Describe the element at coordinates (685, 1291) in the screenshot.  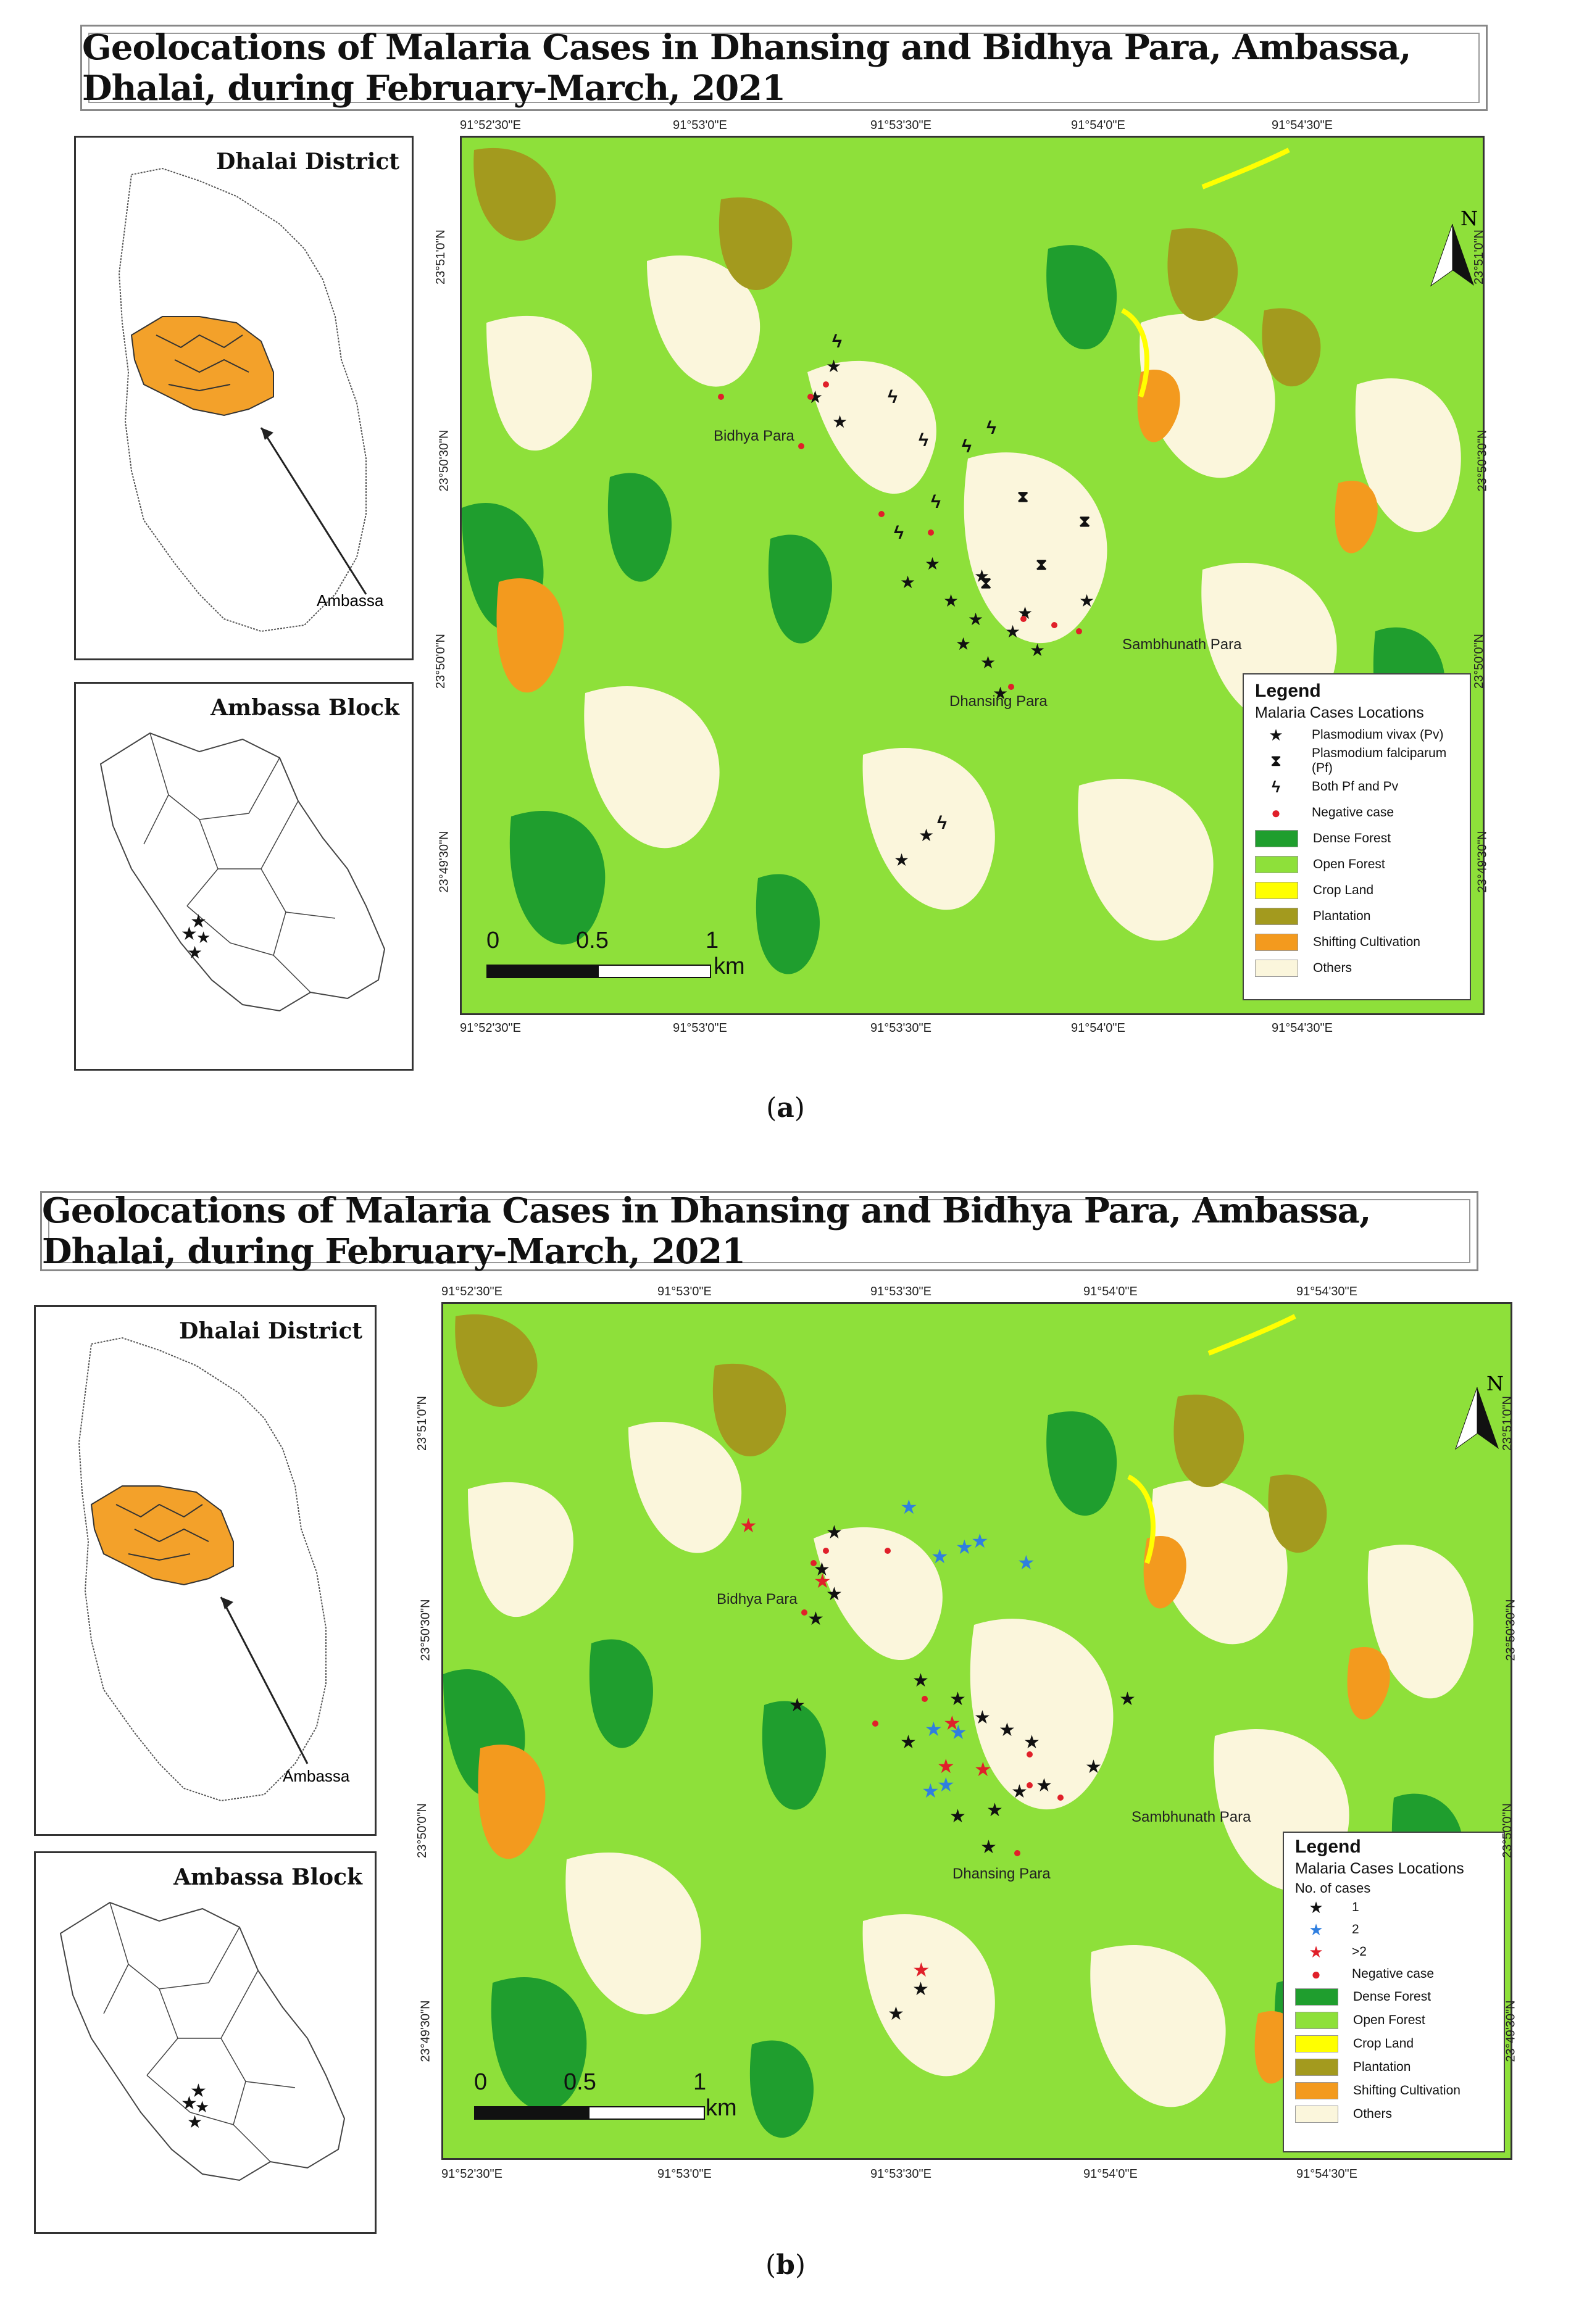
I see `lon-top-2-b: 91°53'0"E` at that location.